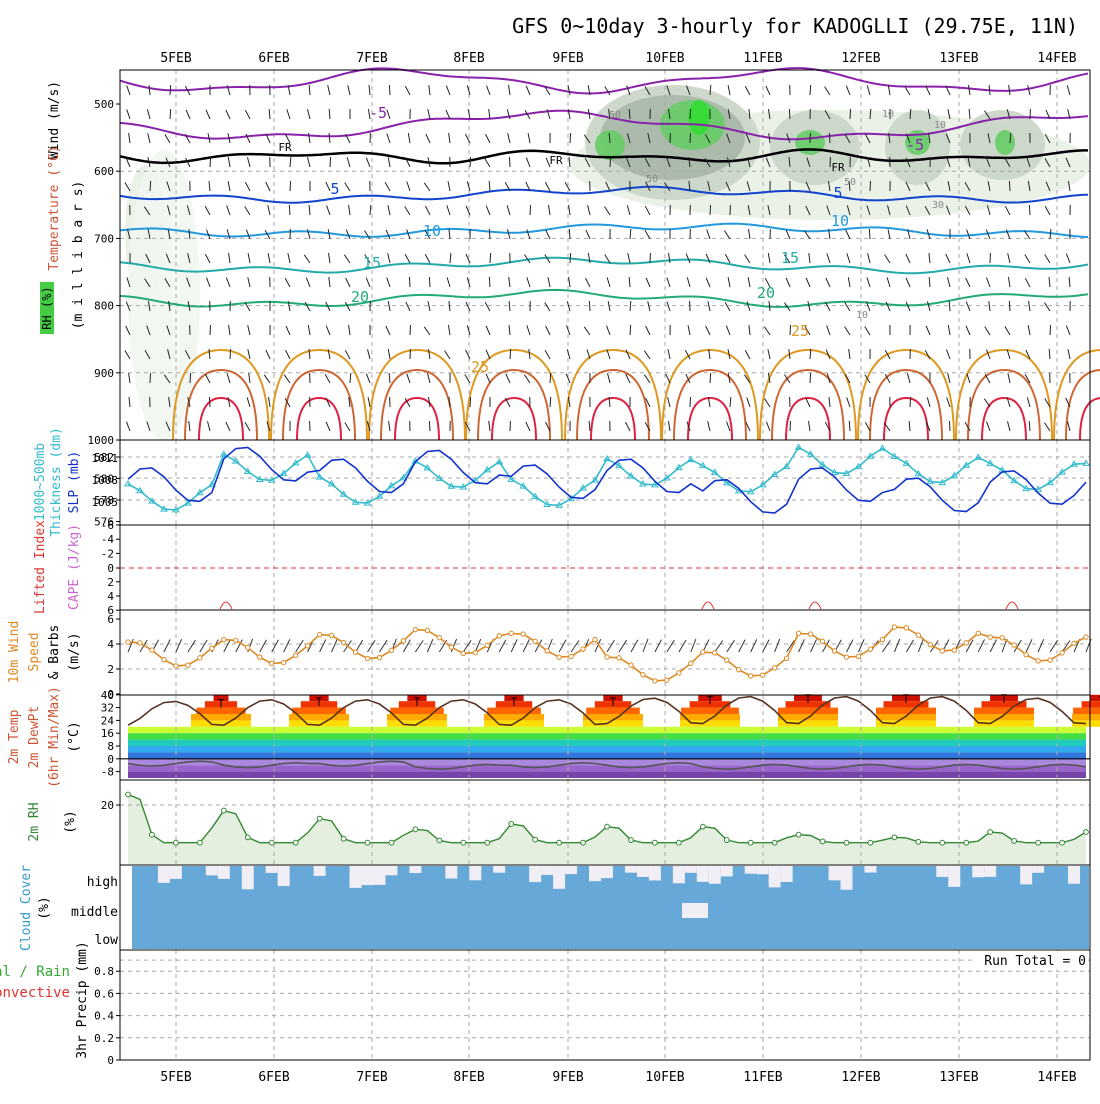 This screenshot has width=1100, height=1104. I want to click on isotherm-surface-warm, so click(710, 395).